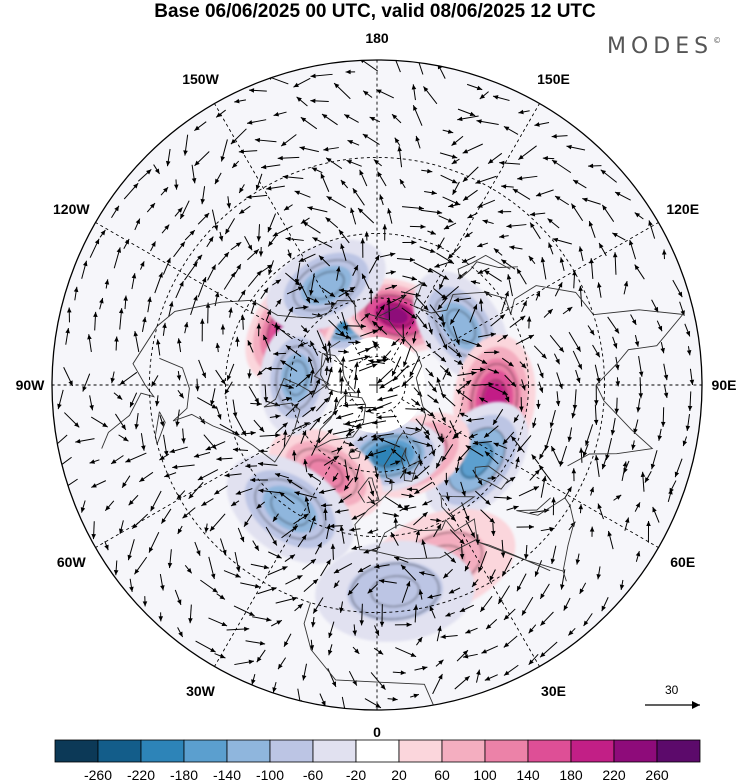 The image size is (750, 783). Describe the element at coordinates (377, 732) in the screenshot. I see `meridian-label: 0` at that location.